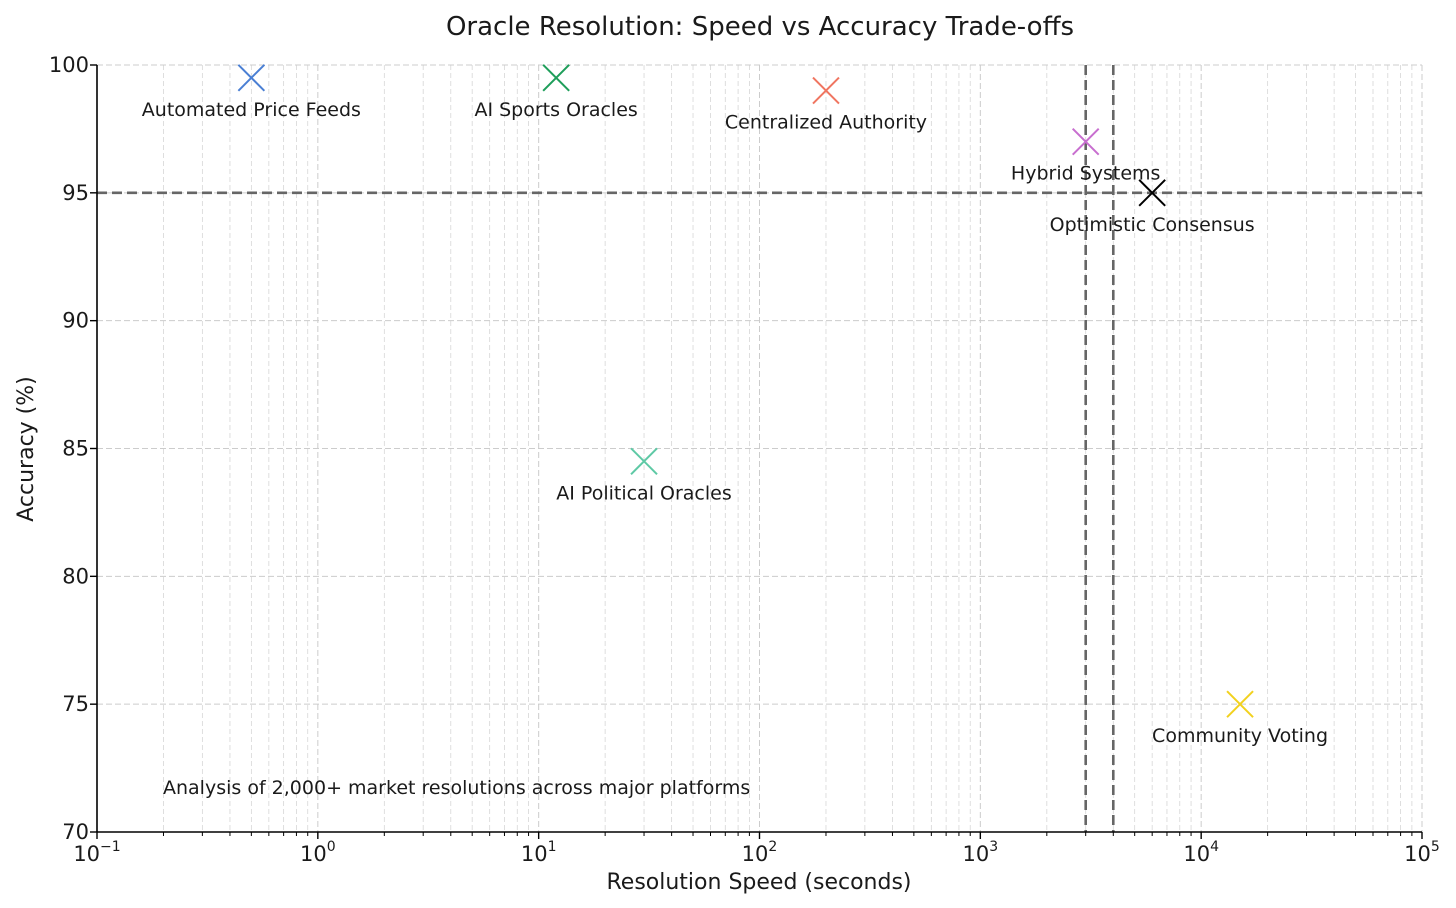 This screenshot has width=1456, height=908. What do you see at coordinates (759, 882) in the screenshot?
I see `x-axis-label: Resolution Speed (seconds)` at bounding box center [759, 882].